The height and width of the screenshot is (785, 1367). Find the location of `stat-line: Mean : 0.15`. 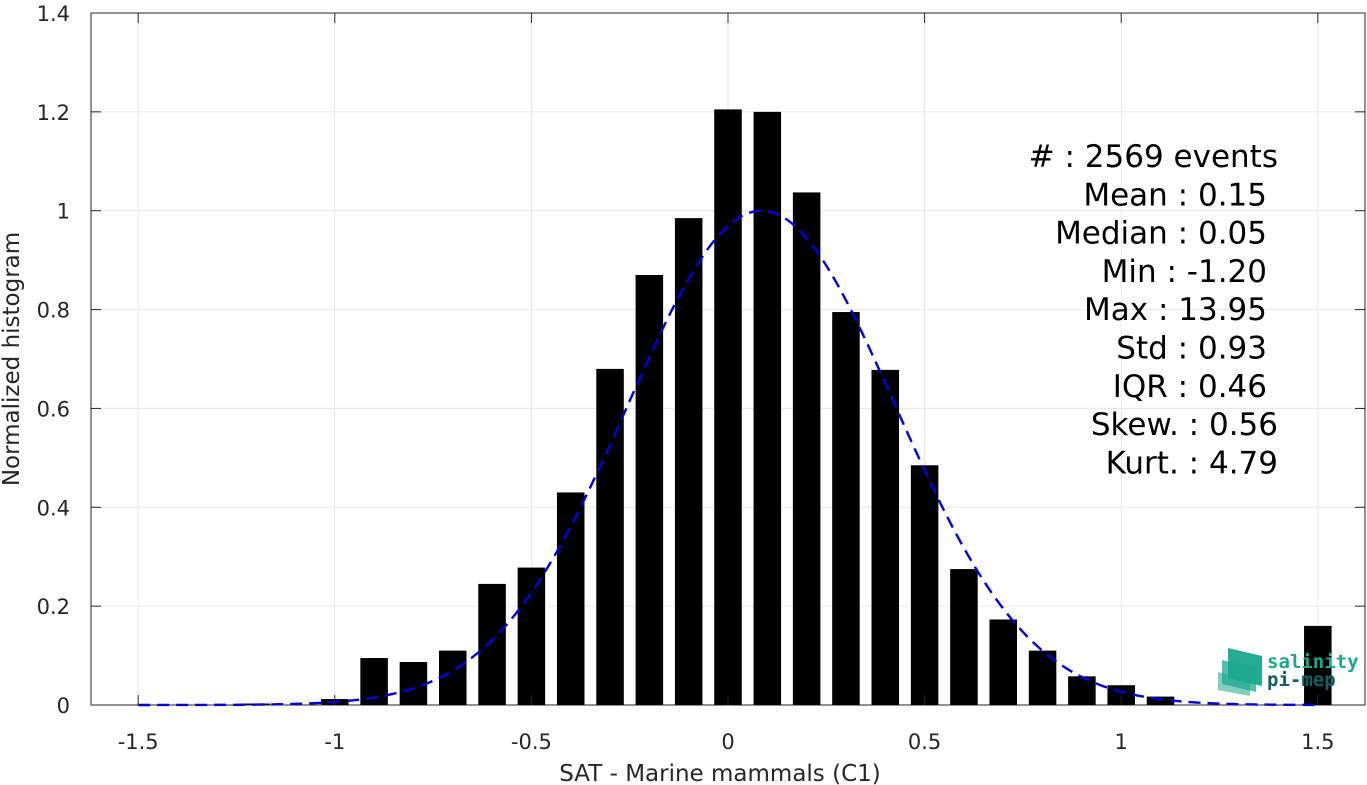

stat-line: Mean : 0.15 is located at coordinates (1175, 195).